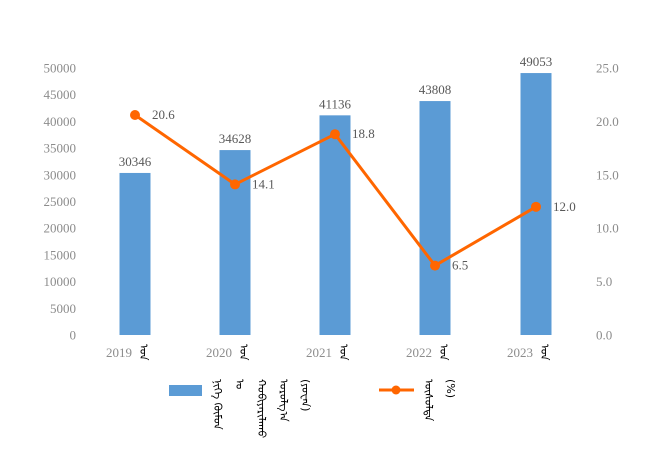 The image size is (661, 465). What do you see at coordinates (520, 352) in the screenshot?
I see `svg-text: 2023` at bounding box center [520, 352].